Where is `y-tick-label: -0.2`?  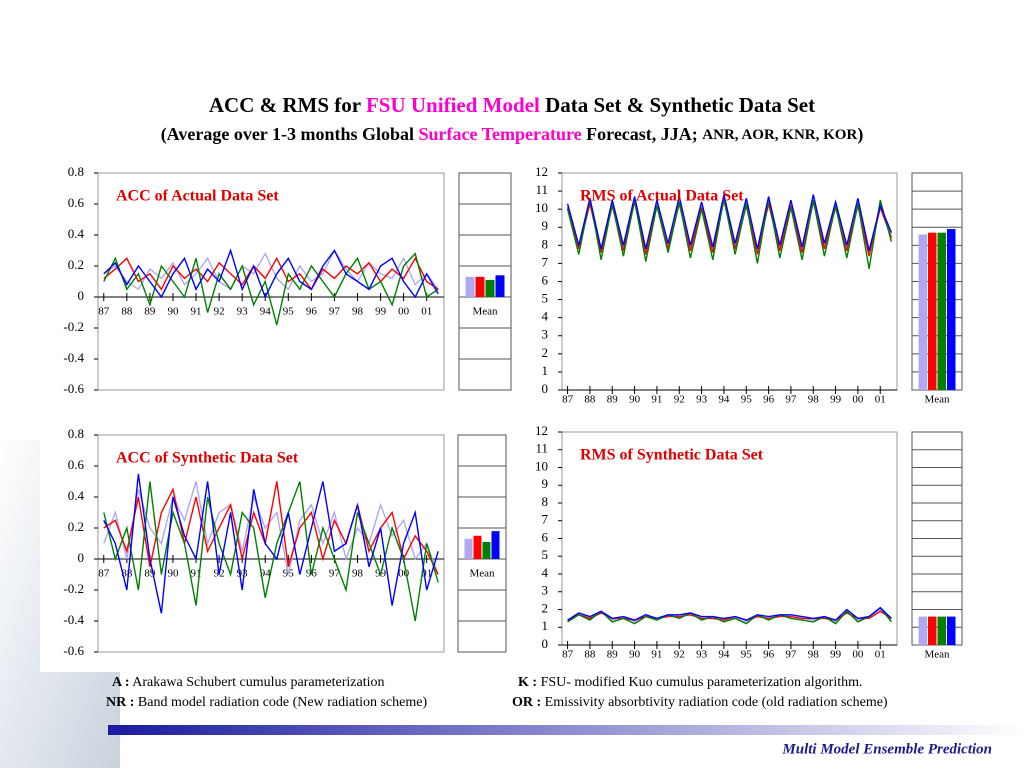
y-tick-label: -0.2 is located at coordinates (73, 588).